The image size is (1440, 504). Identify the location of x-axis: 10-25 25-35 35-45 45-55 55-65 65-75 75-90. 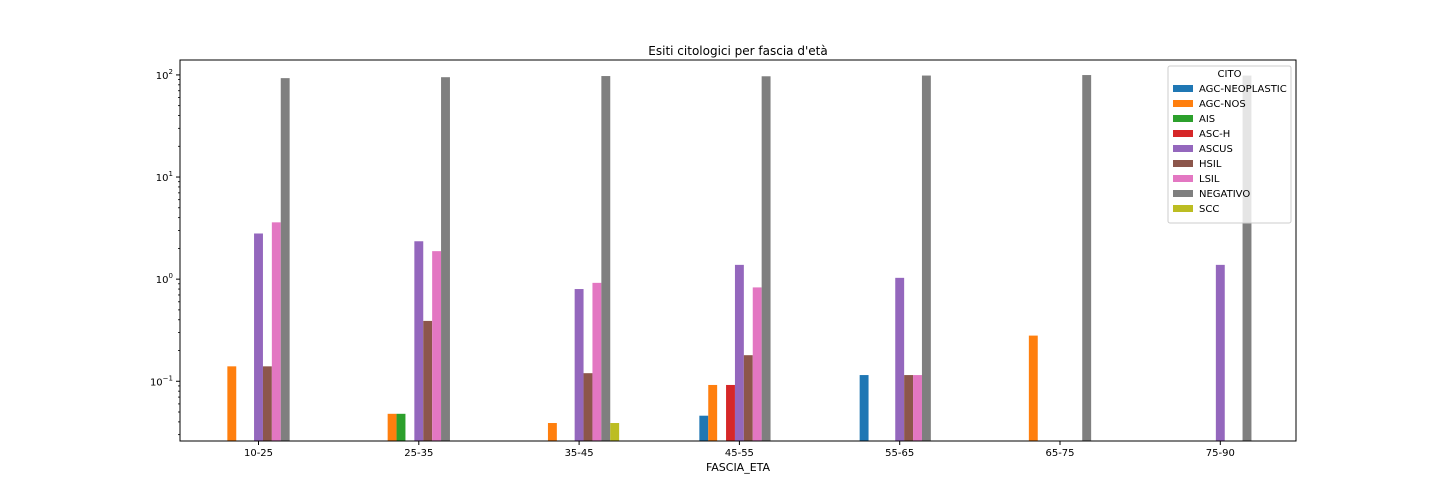
(739, 450).